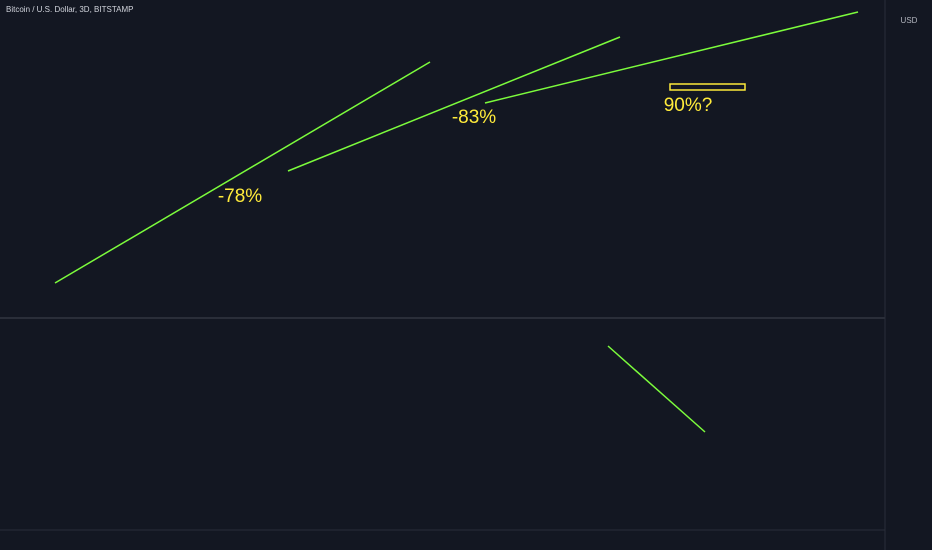  I want to click on symbol-title: Bitcoin / U.S. Dollar, 3D, BITSTAMP, so click(69, 9).